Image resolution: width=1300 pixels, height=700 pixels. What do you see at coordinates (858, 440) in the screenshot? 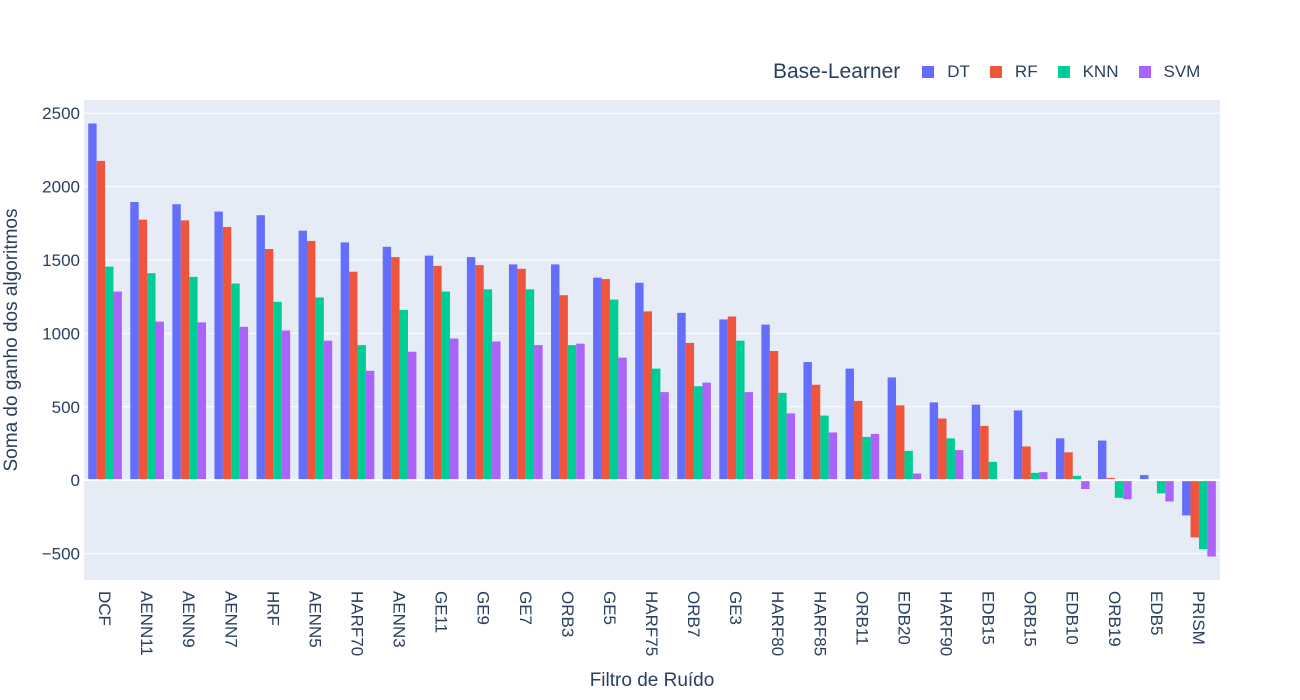
I see `bar-orb11-rf` at bounding box center [858, 440].